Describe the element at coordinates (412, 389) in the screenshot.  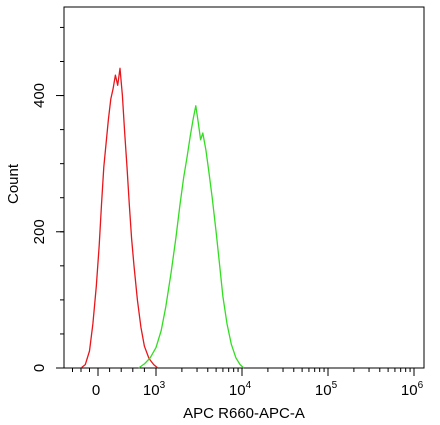
I see `x-tick-label: 10⁶` at that location.